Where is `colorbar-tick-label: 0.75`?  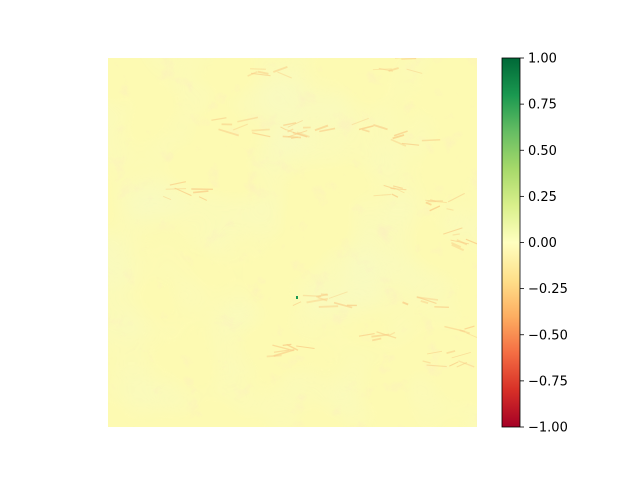 colorbar-tick-label: 0.75 is located at coordinates (542, 105).